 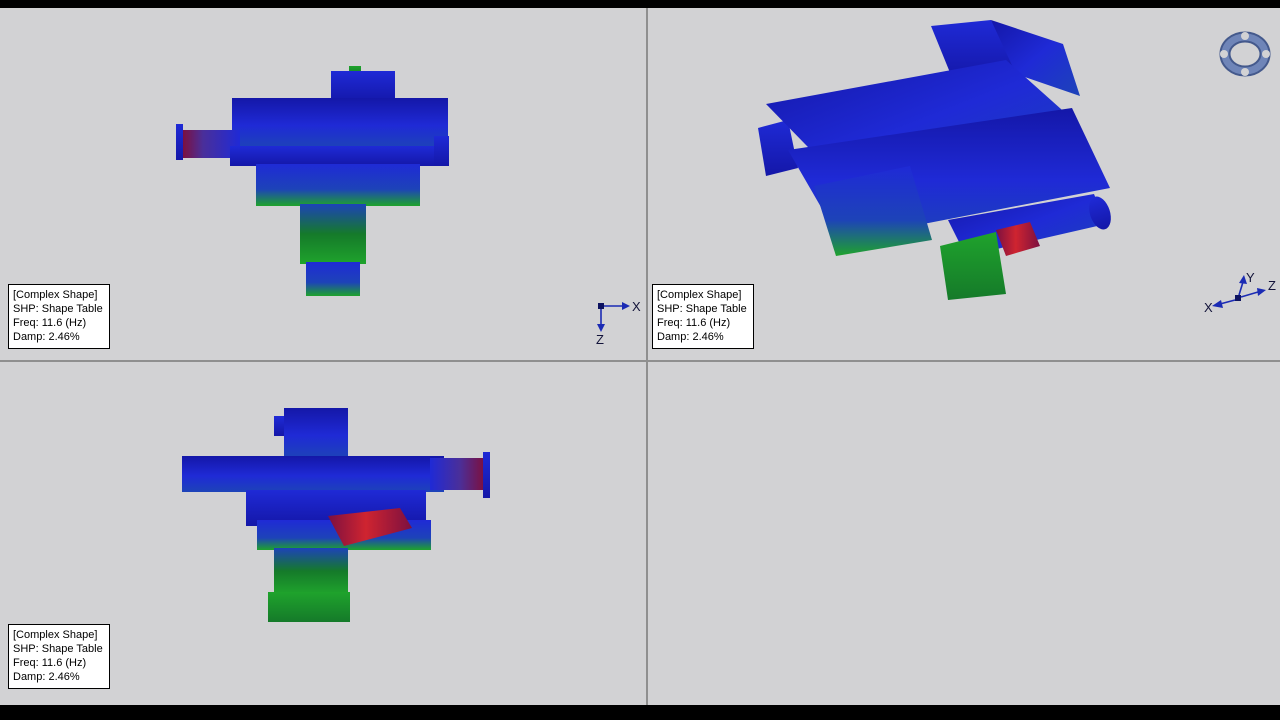 I want to click on model-iso-view, so click(x=934, y=160).